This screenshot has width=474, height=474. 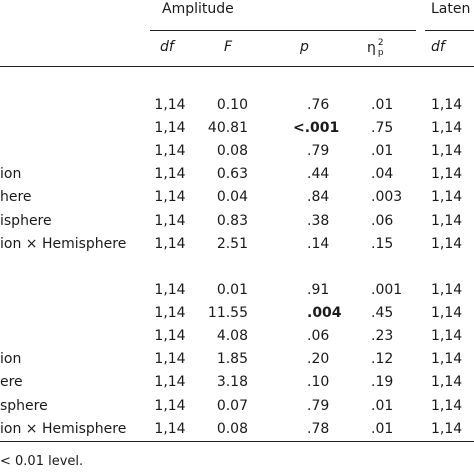 What do you see at coordinates (387, 197) in the screenshot?
I see `cell: .003` at bounding box center [387, 197].